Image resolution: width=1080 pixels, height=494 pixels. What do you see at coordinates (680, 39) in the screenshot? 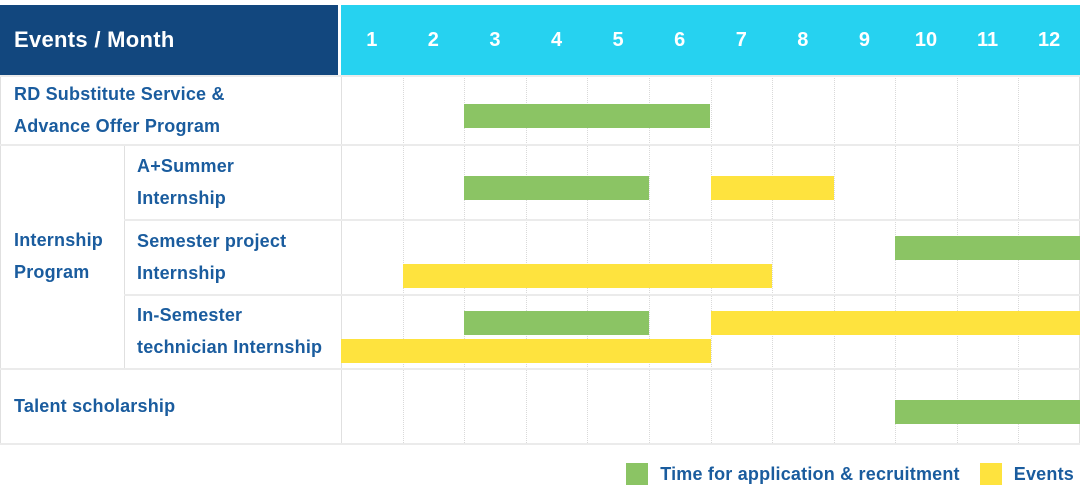
I see `month-header-cell-6: 6` at bounding box center [680, 39].